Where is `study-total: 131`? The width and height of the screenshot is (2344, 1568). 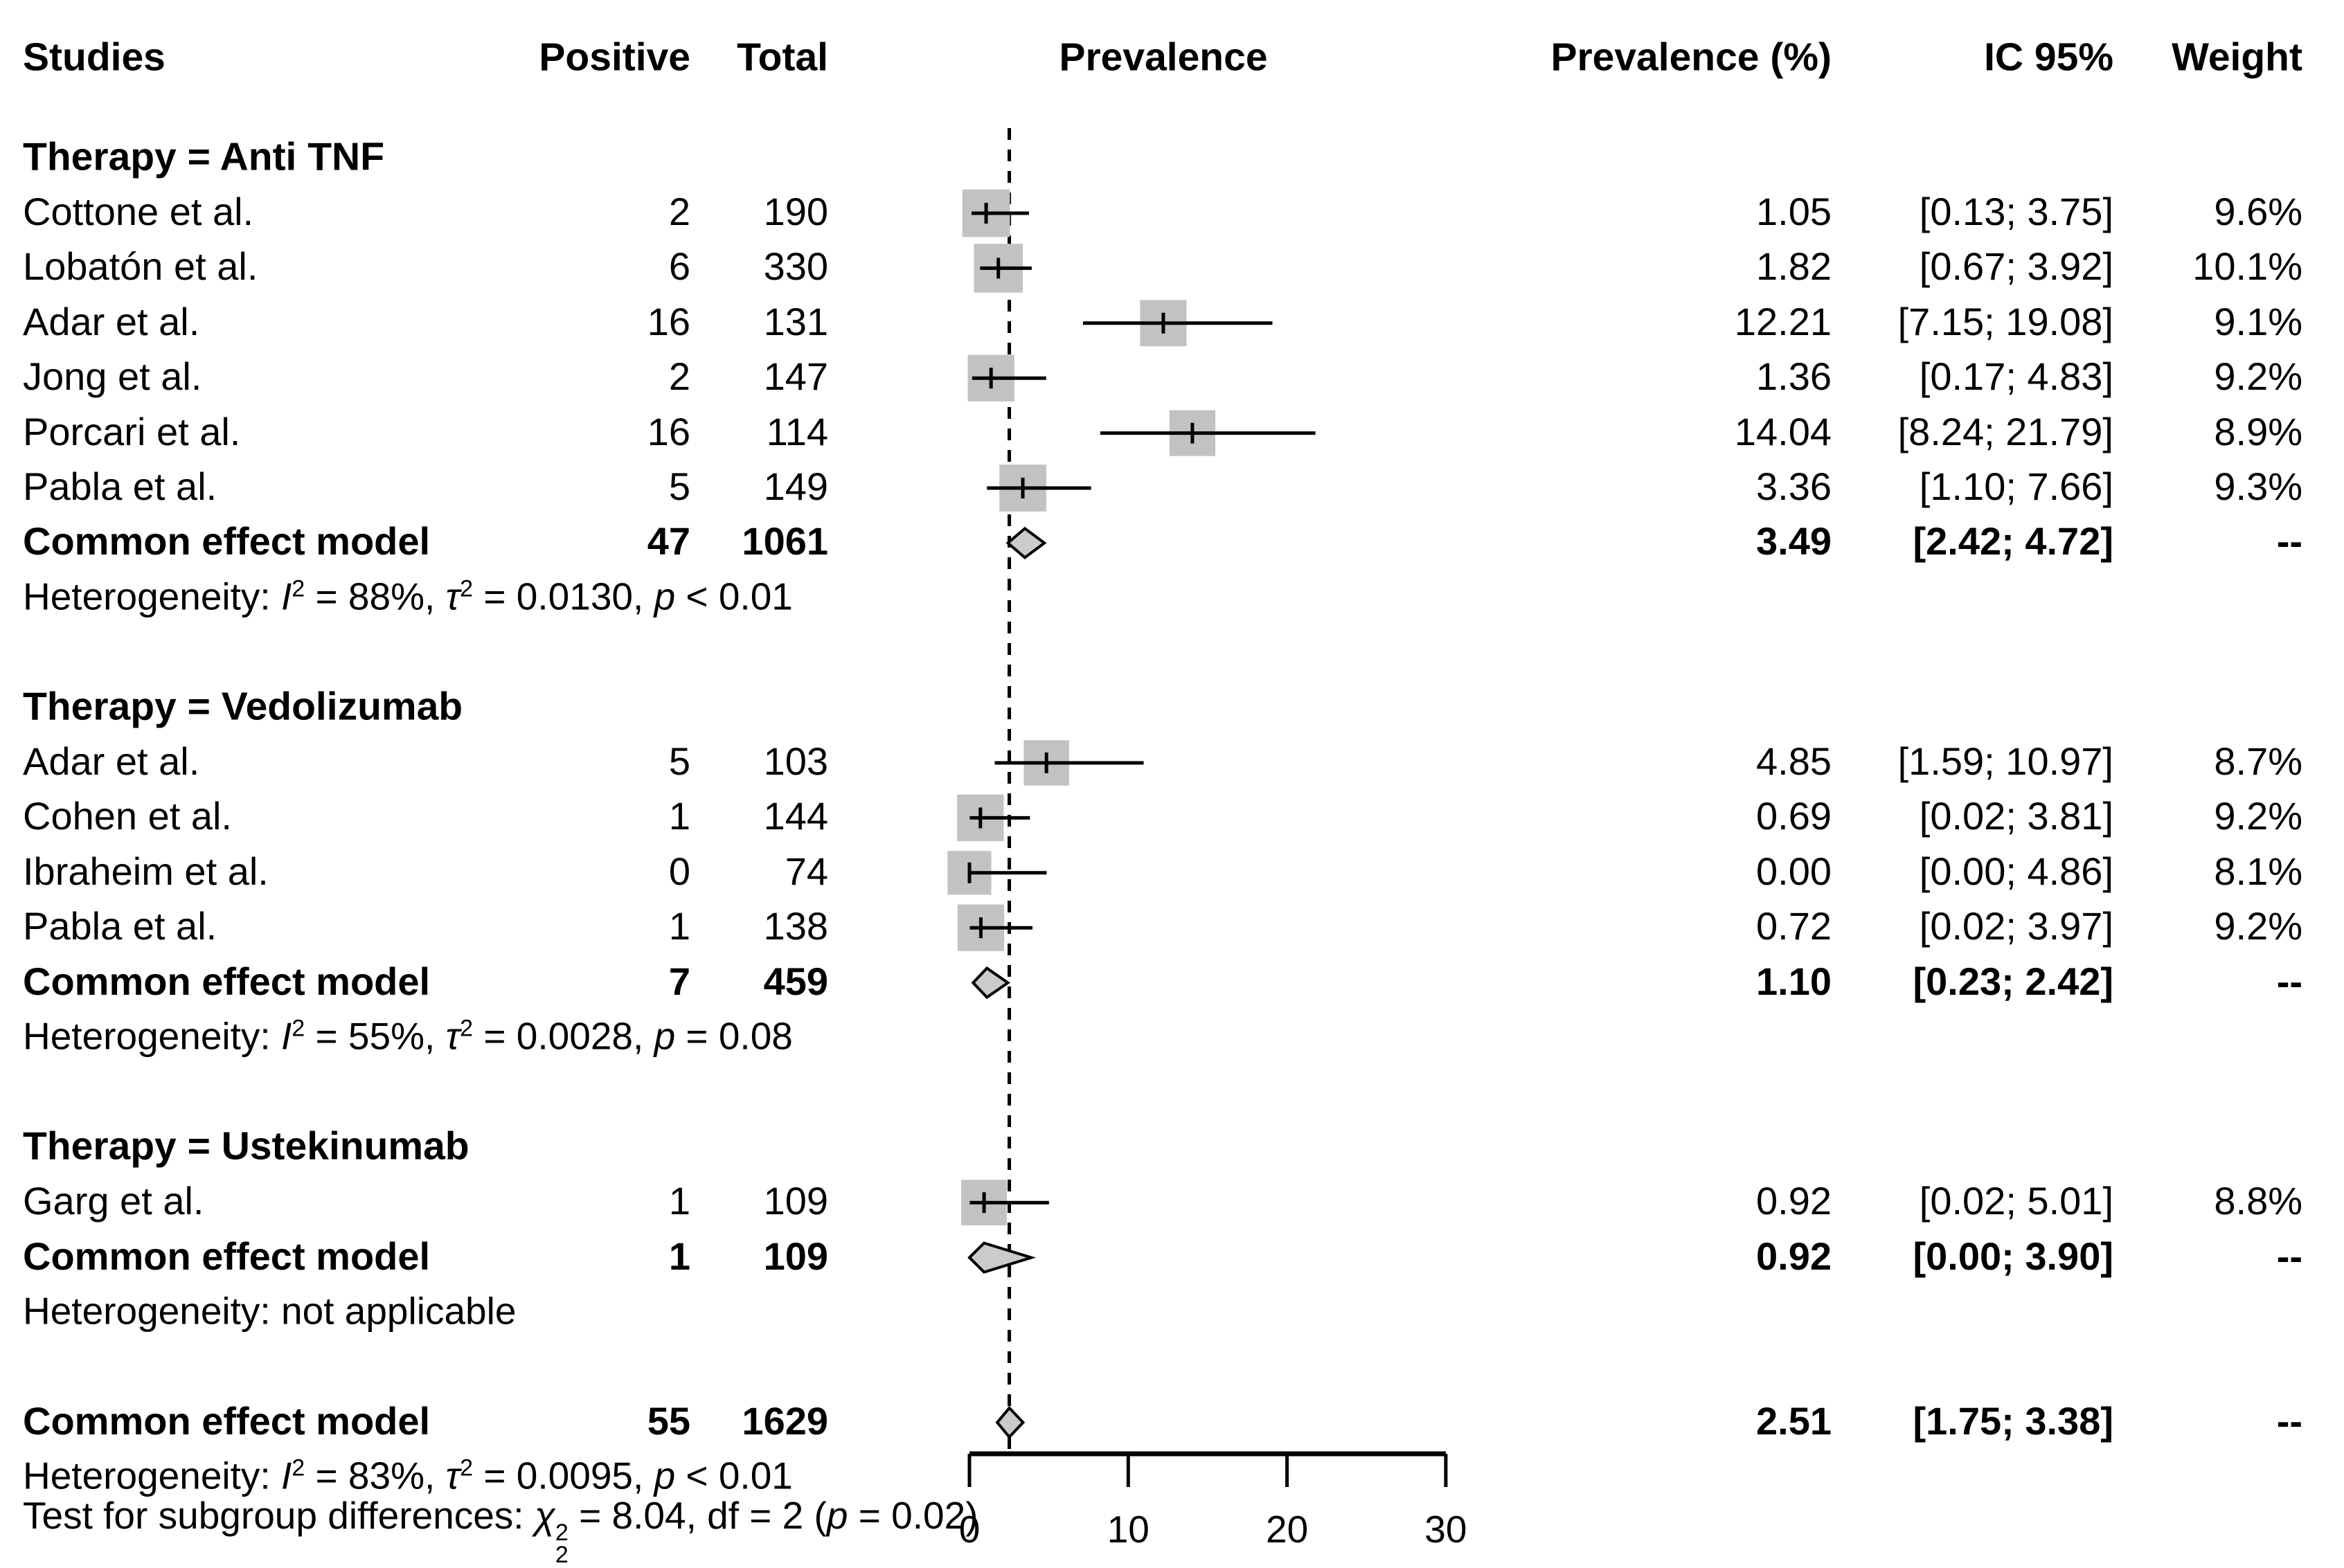 study-total: 131 is located at coordinates (796, 321).